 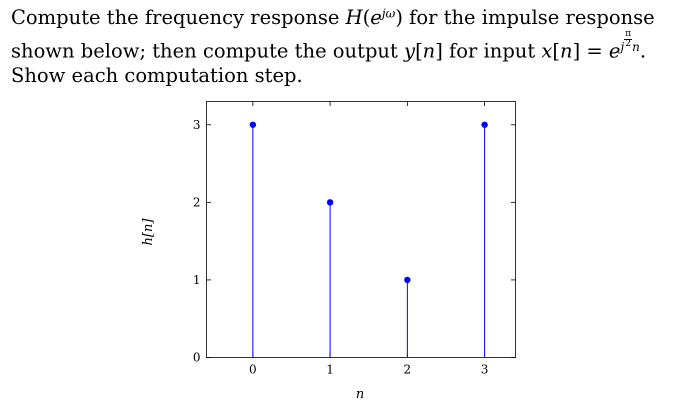 I want to click on x-tick-label: 2, so click(x=408, y=370).